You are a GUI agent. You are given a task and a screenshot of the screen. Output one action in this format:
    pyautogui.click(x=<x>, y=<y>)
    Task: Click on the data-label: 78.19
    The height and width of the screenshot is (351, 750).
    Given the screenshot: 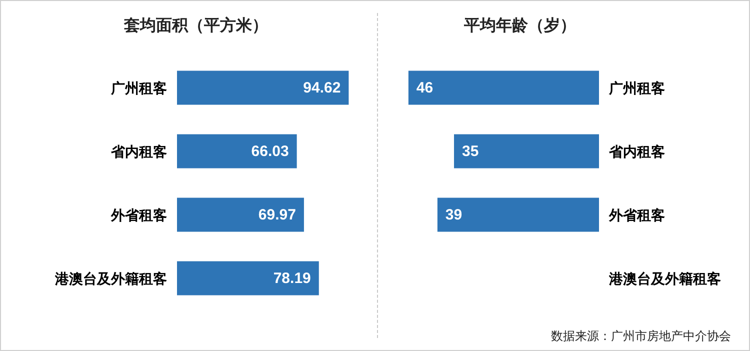 What is the action you would take?
    pyautogui.click(x=292, y=278)
    